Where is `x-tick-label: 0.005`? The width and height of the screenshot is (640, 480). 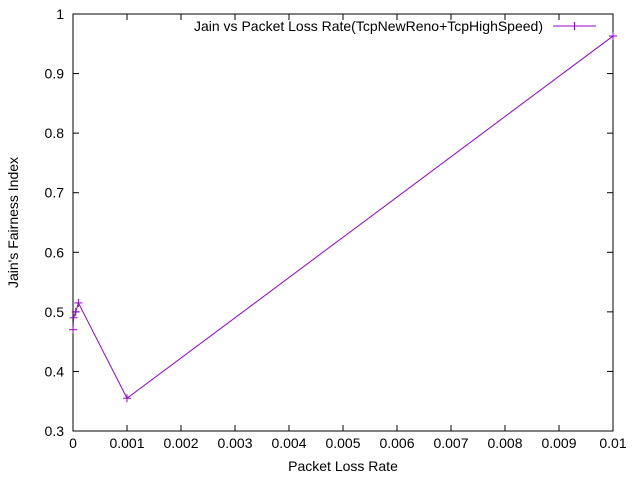
x-tick-label: 0.005 is located at coordinates (342, 443).